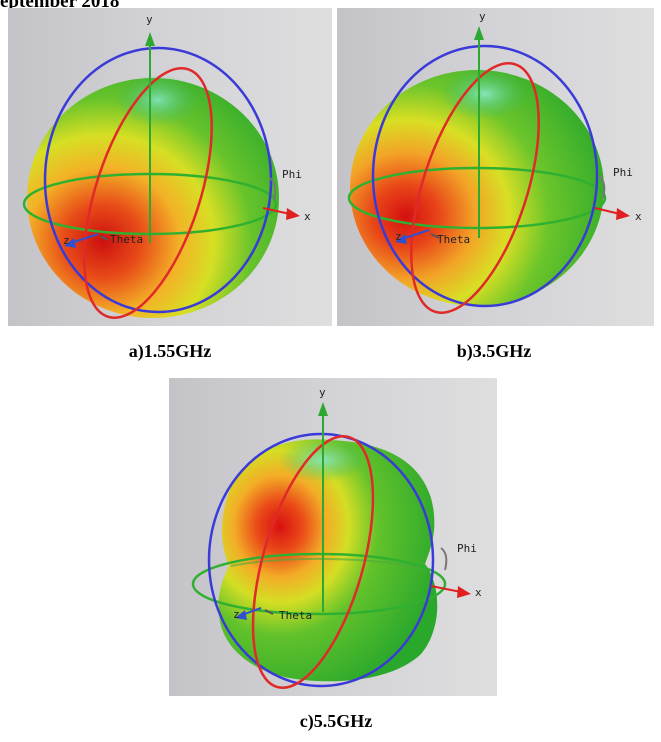 This screenshot has height=742, width=661. What do you see at coordinates (336, 721) in the screenshot?
I see `caption-c: c)5.5GHz` at bounding box center [336, 721].